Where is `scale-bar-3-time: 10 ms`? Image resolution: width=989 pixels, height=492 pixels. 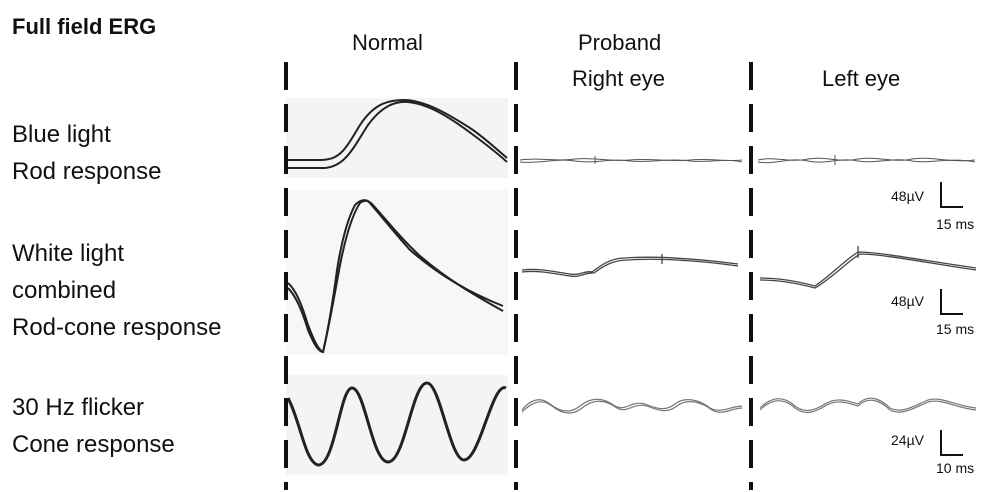 scale-bar-3-time: 10 ms is located at coordinates (955, 468).